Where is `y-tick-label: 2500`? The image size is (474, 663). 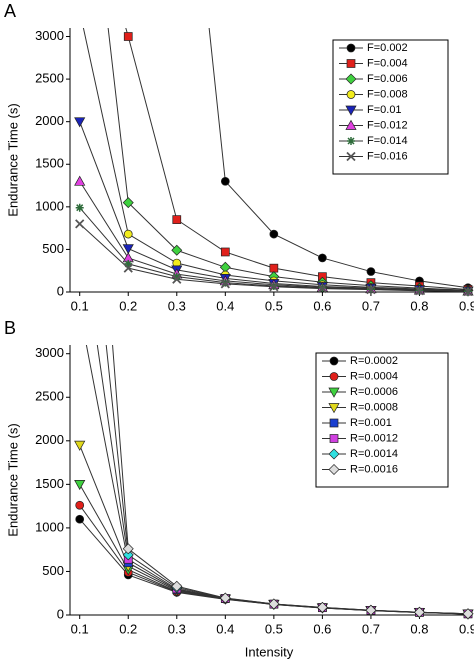
y-tick-label: 2500 is located at coordinates (49, 78).